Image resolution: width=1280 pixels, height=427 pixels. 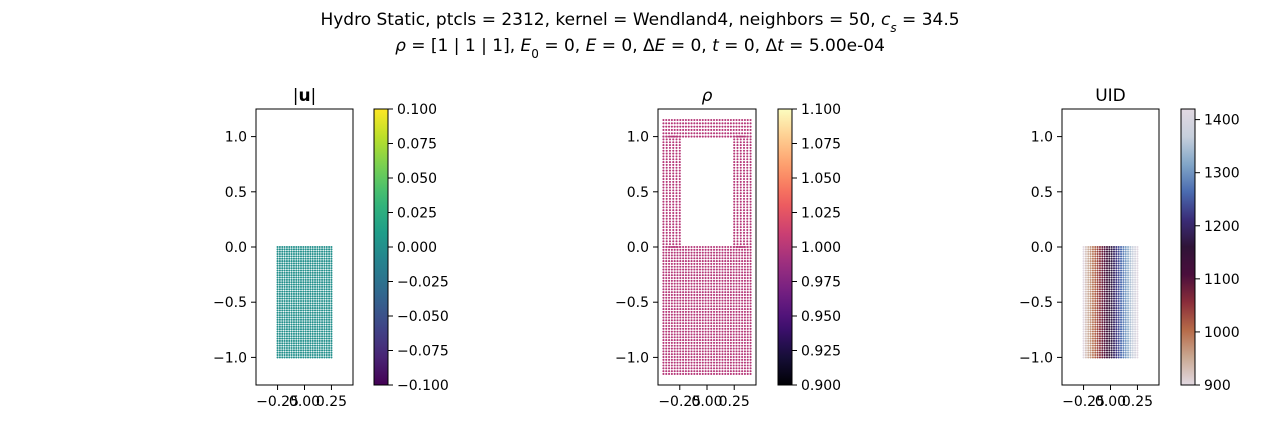 What do you see at coordinates (821, 248) in the screenshot?
I see `colorbar-tick-label: 1.000` at bounding box center [821, 248].